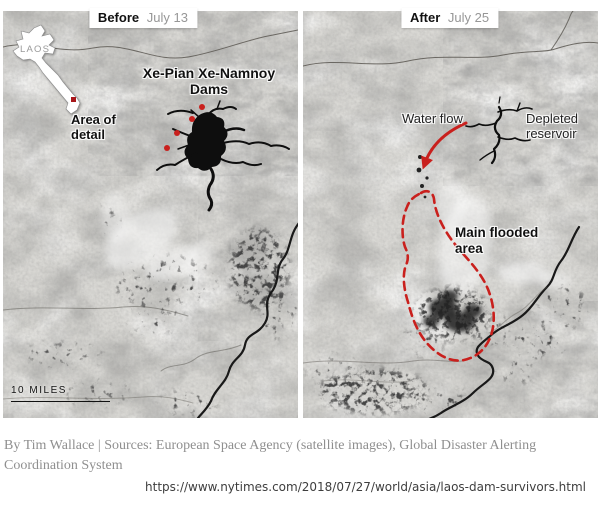  I want to click on reservoir-full, so click(223, 156).